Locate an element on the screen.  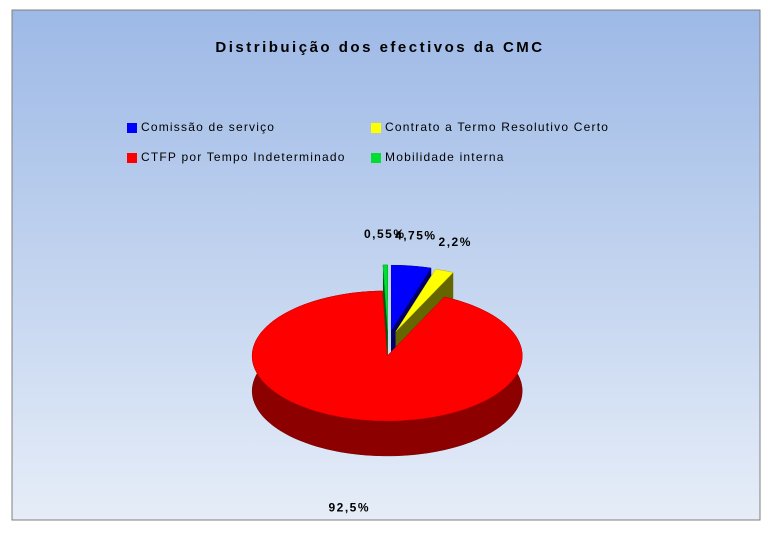
legend-label: CTFP por Tempo Indeterminado is located at coordinates (243, 157).